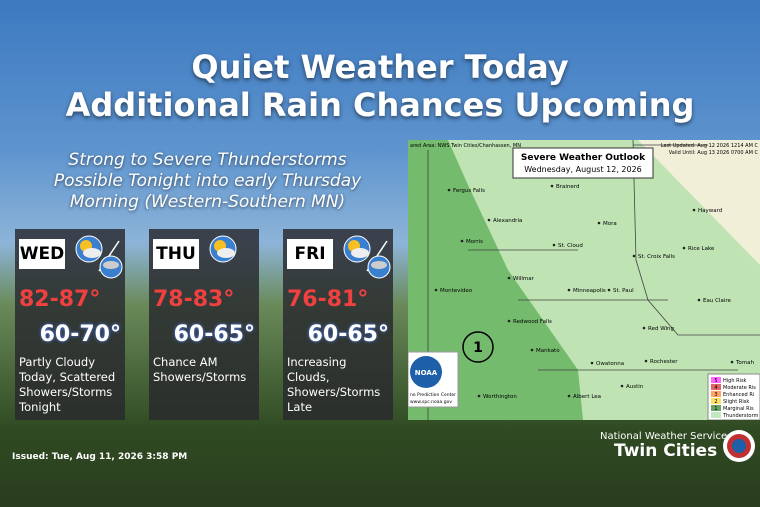  Describe the element at coordinates (567, 187) in the screenshot. I see `city-label: Brainerd` at that location.